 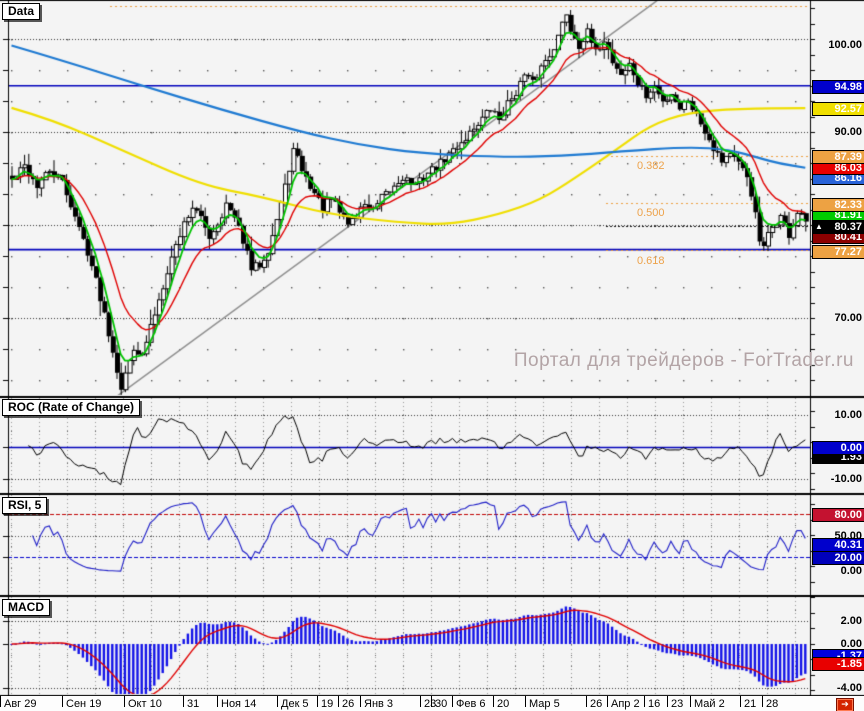 What do you see at coordinates (651, 213) in the screenshot?
I see `fib-level-500-label: 0.500` at bounding box center [651, 213].